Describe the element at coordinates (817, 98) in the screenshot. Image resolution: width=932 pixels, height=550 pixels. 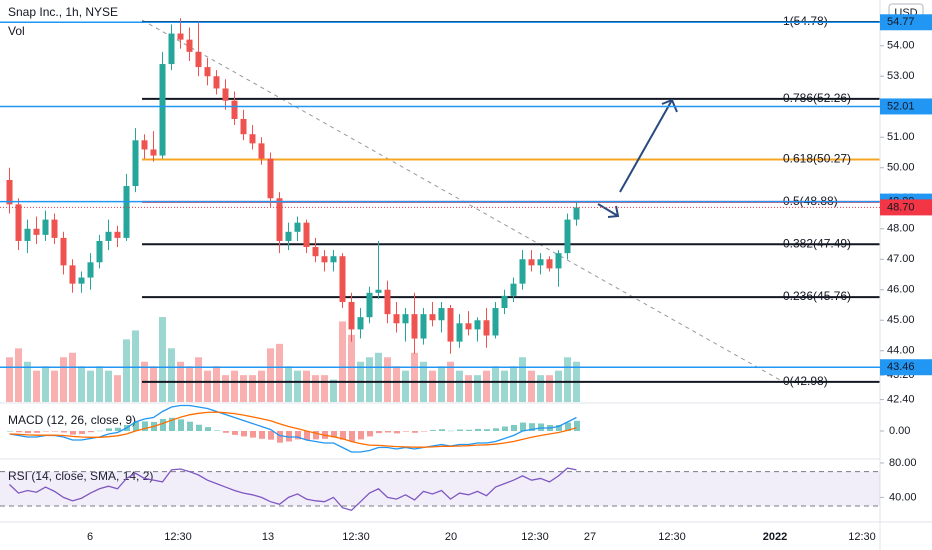
I see `fib-label: 0.786(52.26)` at that location.